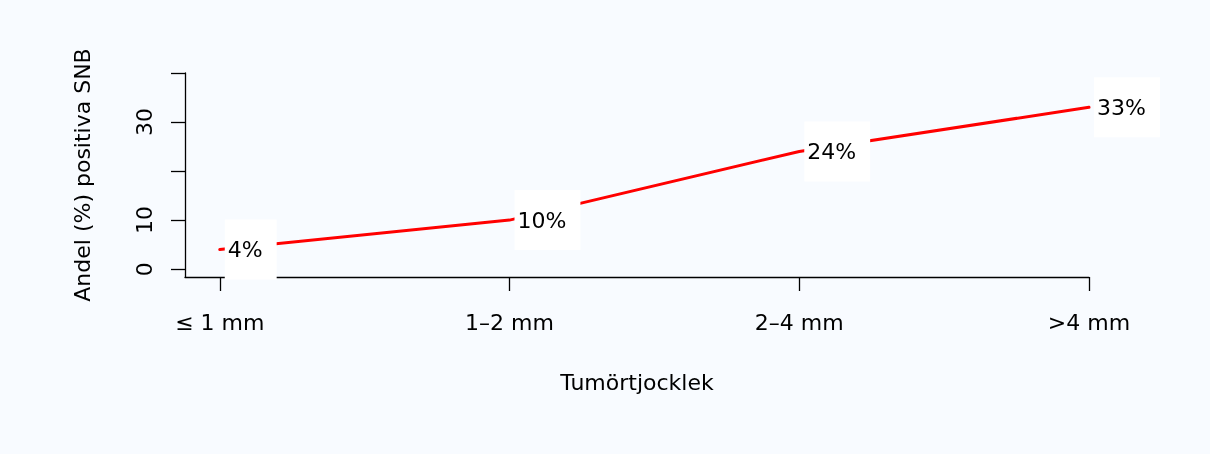  What do you see at coordinates (82, 175) in the screenshot?
I see `y-axis-title: Andel (%) positiva SNB` at bounding box center [82, 175].